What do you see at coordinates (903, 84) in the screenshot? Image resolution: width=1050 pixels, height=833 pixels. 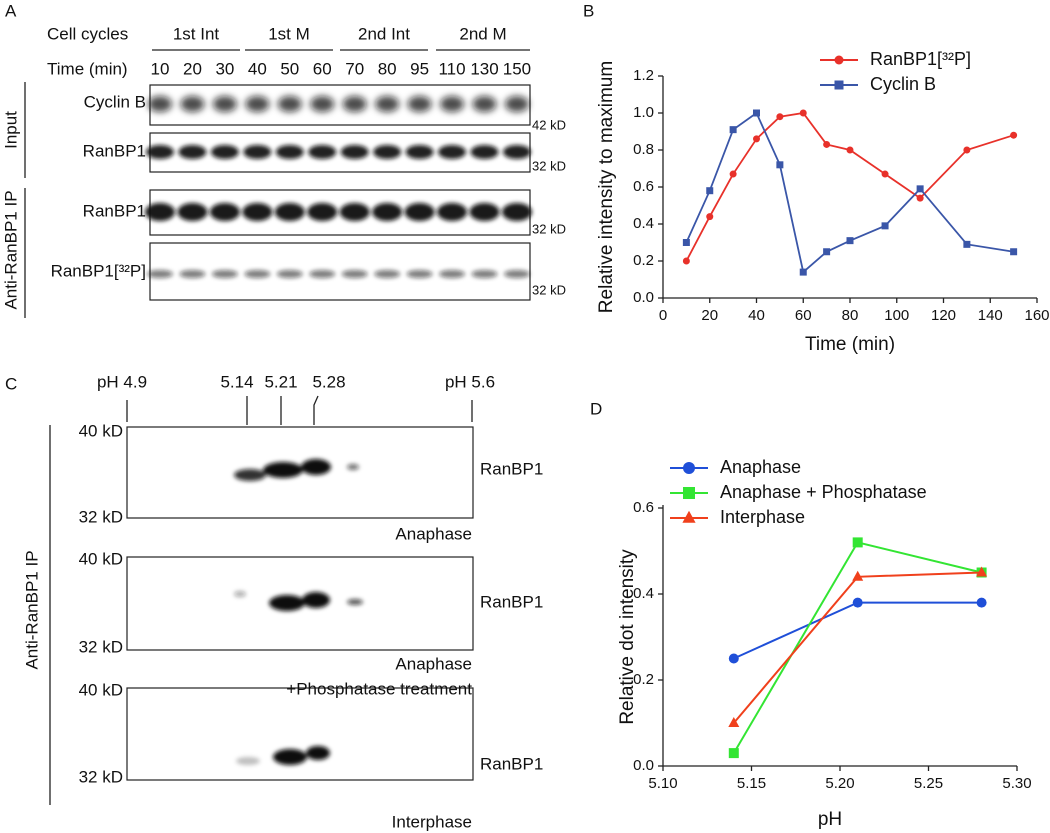 I see `legend-label: Cyclin B` at bounding box center [903, 84].